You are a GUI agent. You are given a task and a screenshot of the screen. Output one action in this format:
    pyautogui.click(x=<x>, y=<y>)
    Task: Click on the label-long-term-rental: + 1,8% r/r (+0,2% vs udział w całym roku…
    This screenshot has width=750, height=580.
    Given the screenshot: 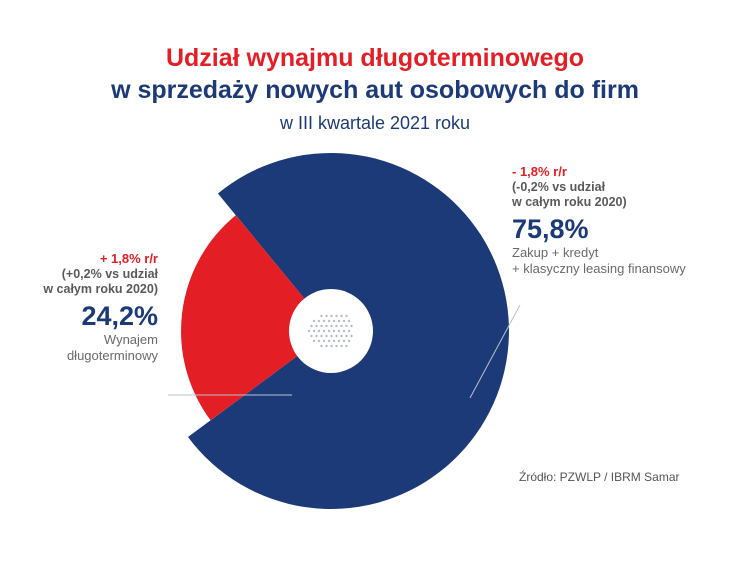 What is the action you would take?
    pyautogui.click(x=89, y=307)
    